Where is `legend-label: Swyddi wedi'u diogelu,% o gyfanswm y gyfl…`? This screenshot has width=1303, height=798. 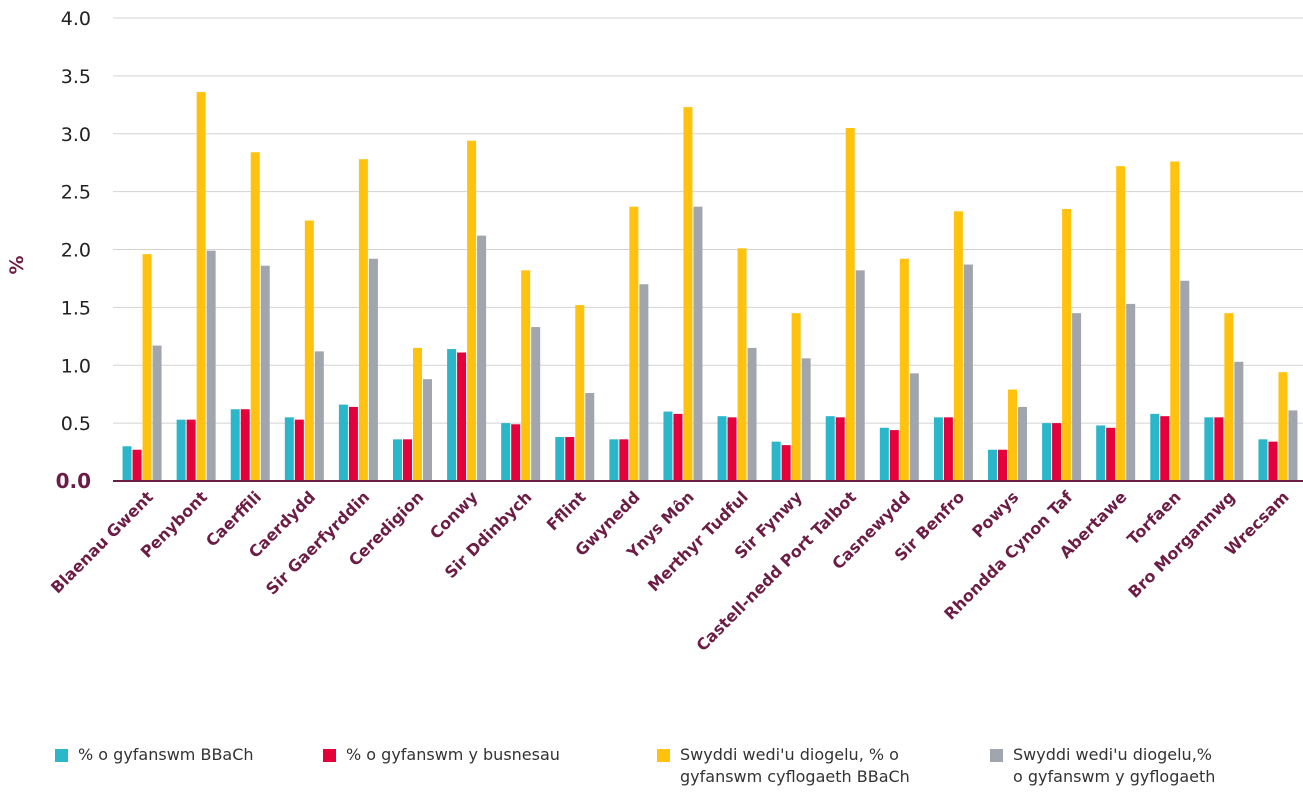
legend-label: Swyddi wedi'u diogelu,% o gyfanswm y gyfl… is located at coordinates (1114, 766).